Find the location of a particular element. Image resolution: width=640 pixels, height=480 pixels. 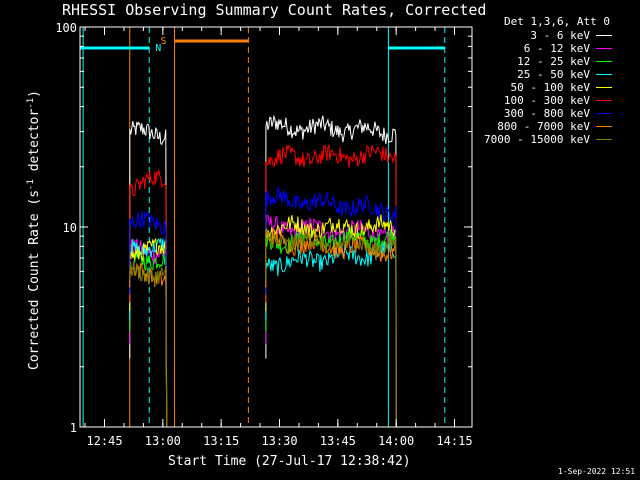

x-tick-label-14:00: 14:00 is located at coordinates (396, 441).